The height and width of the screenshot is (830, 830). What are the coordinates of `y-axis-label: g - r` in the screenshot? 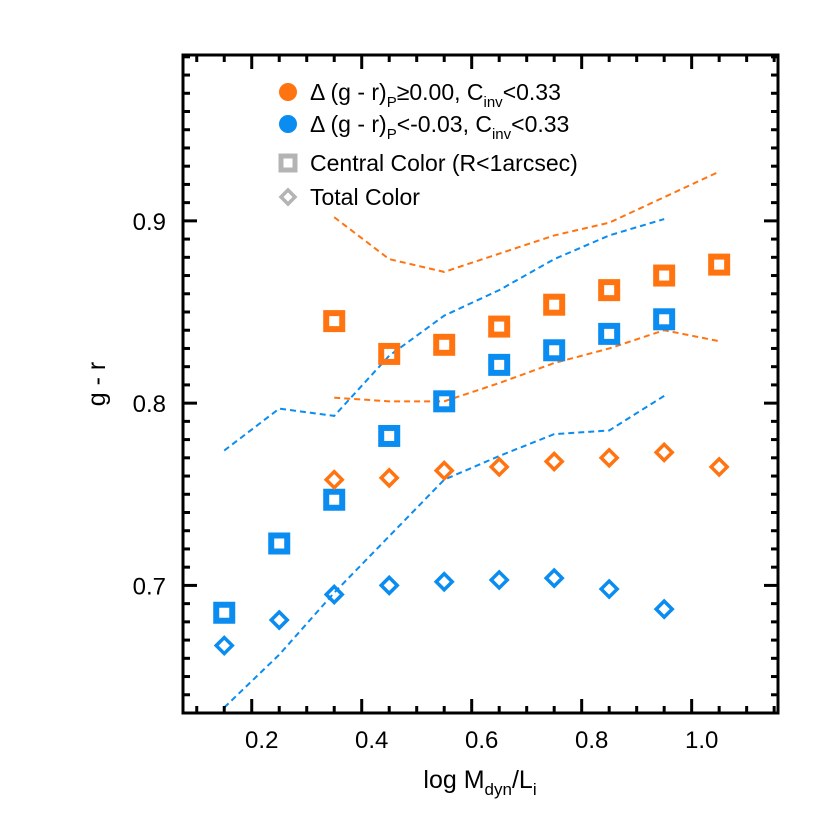 It's located at (97, 384).